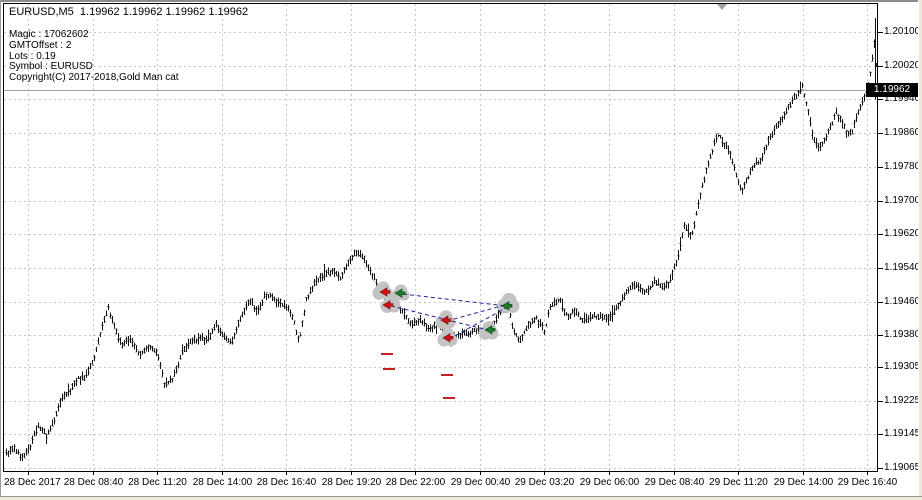 The height and width of the screenshot is (500, 922). Describe the element at coordinates (902, 400) in the screenshot. I see `price-axis-label: 1.19225` at that location.